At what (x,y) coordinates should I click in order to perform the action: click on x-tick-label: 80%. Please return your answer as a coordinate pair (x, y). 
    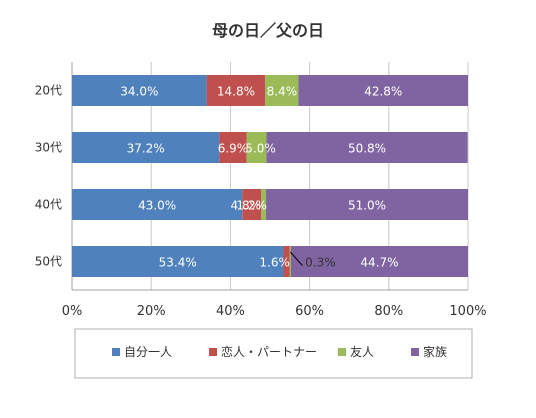
    Looking at the image, I should click on (388, 311).